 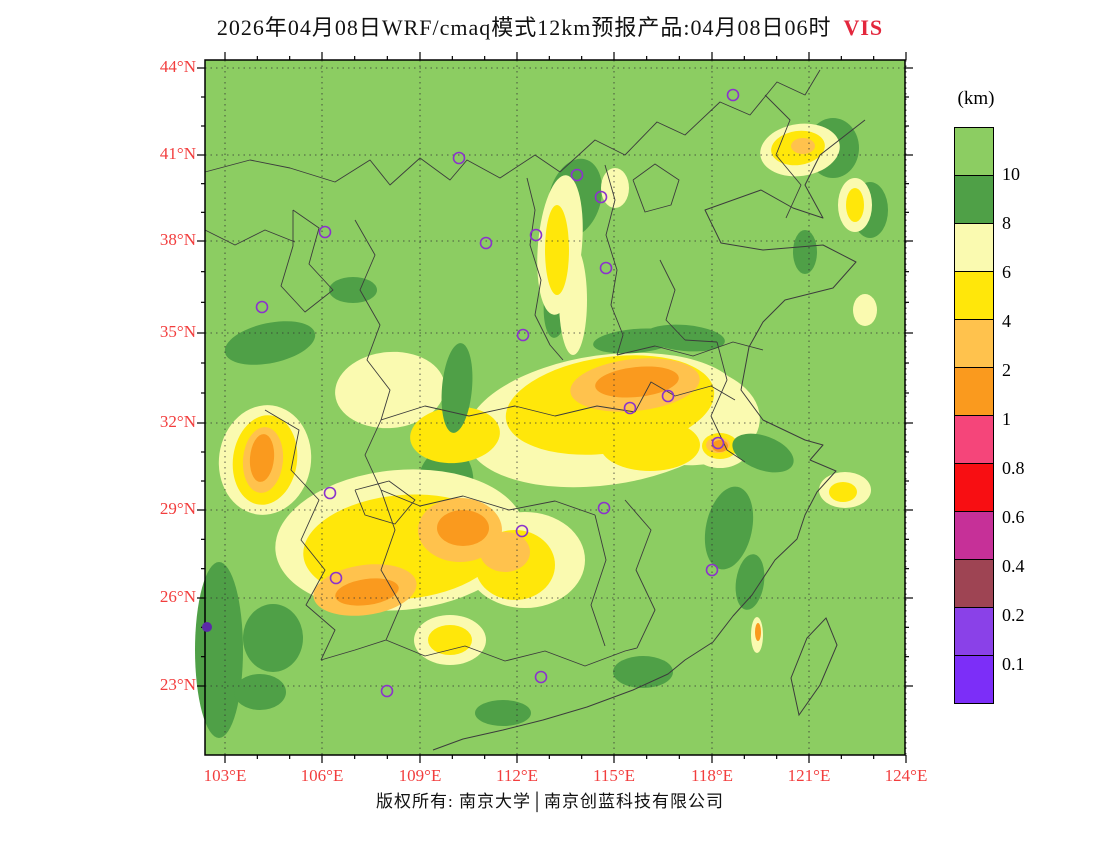 I want to click on legend-tick-label: 1, so click(x=1006, y=419).